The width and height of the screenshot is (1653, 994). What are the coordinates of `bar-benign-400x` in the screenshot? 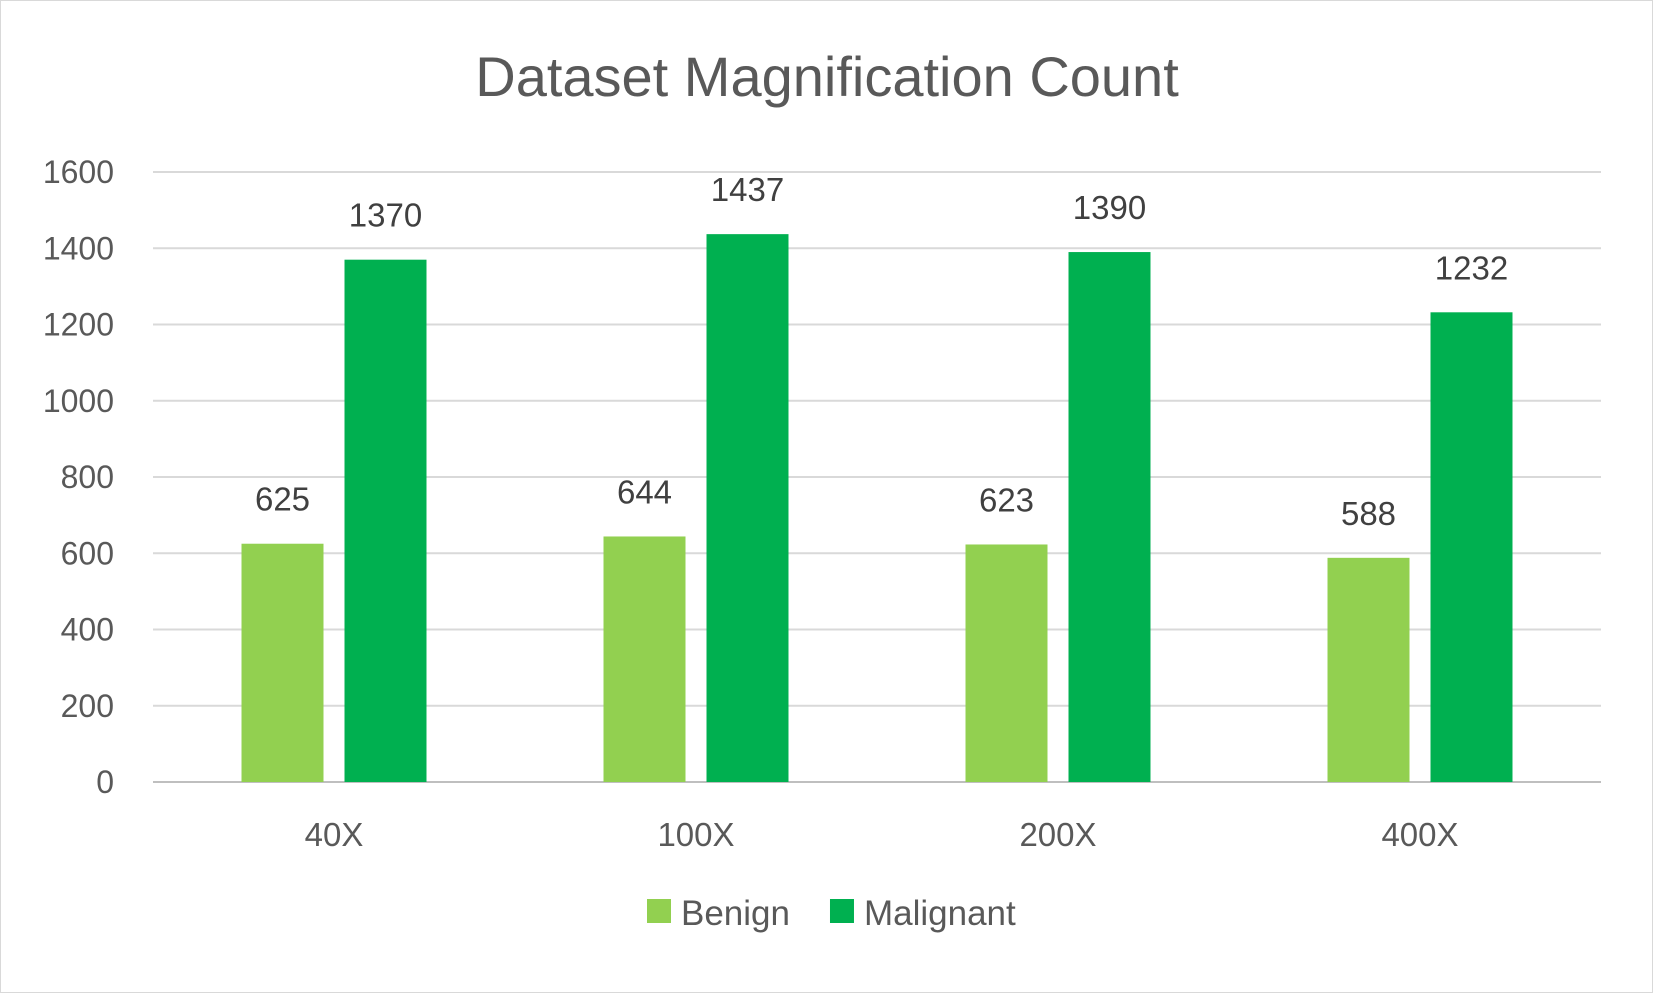 It's located at (1368, 669).